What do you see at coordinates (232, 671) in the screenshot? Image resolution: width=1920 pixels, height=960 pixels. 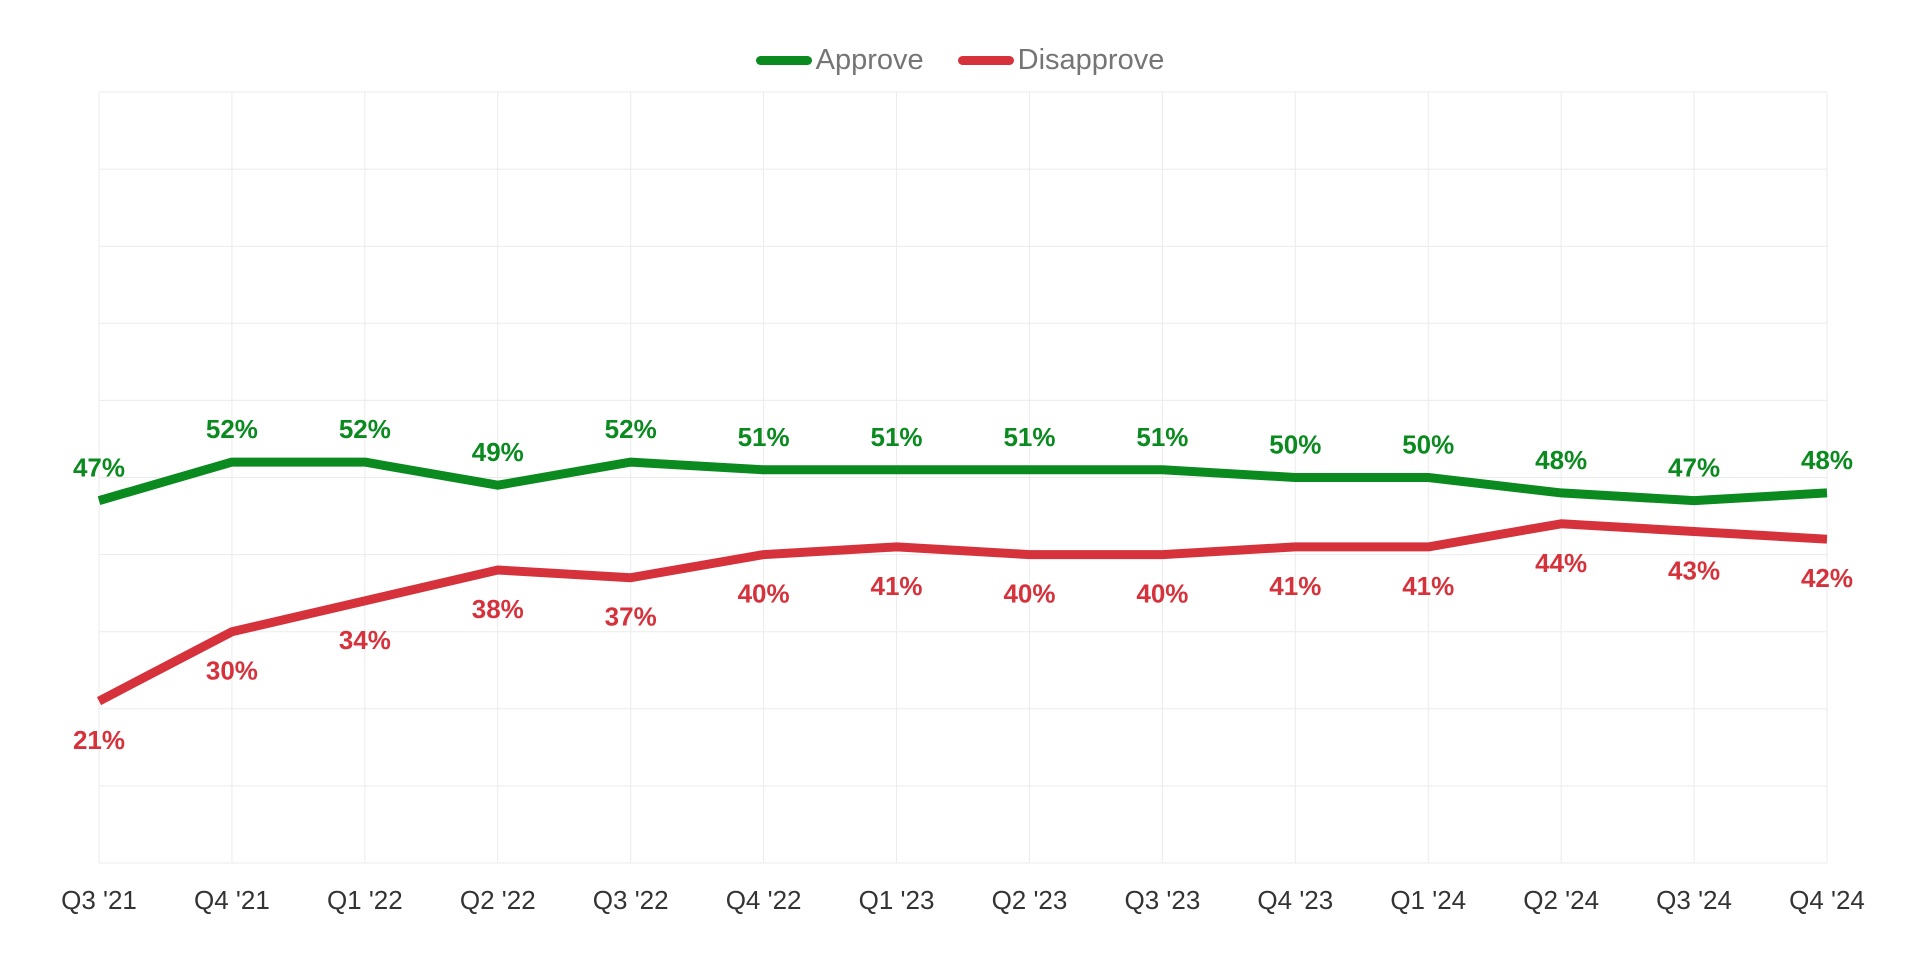 I see `data-label-disapprove: 30%` at bounding box center [232, 671].